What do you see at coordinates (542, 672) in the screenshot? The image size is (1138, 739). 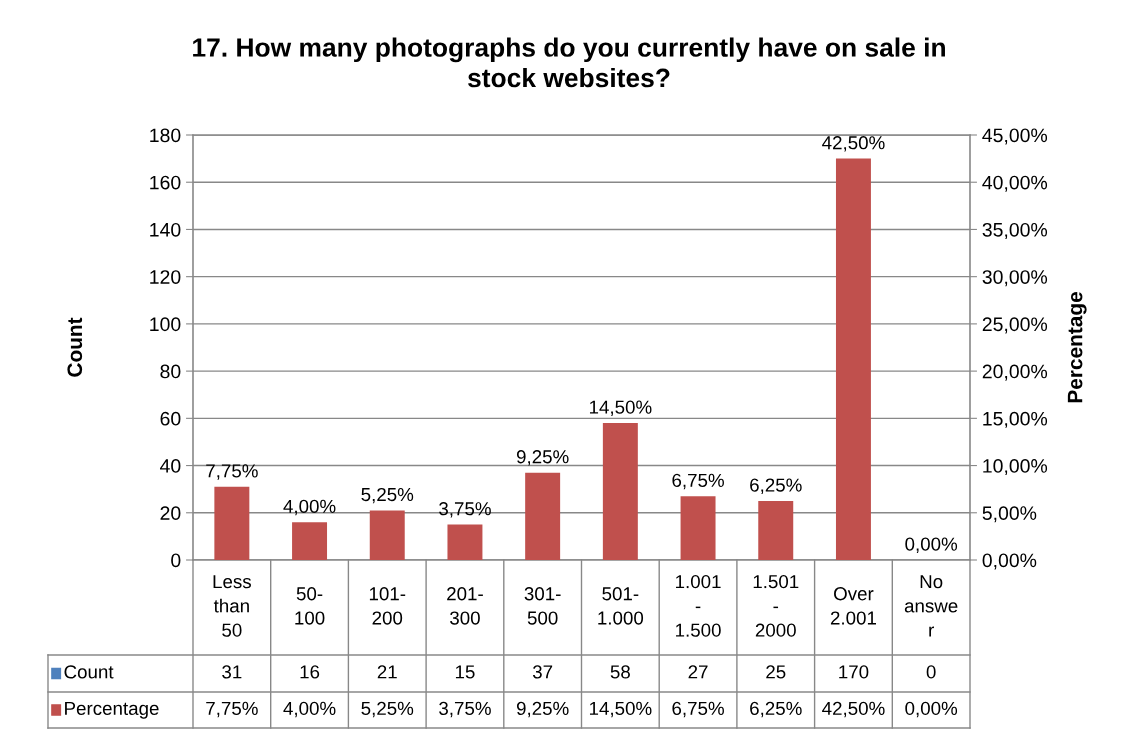 I see `text: 37` at bounding box center [542, 672].